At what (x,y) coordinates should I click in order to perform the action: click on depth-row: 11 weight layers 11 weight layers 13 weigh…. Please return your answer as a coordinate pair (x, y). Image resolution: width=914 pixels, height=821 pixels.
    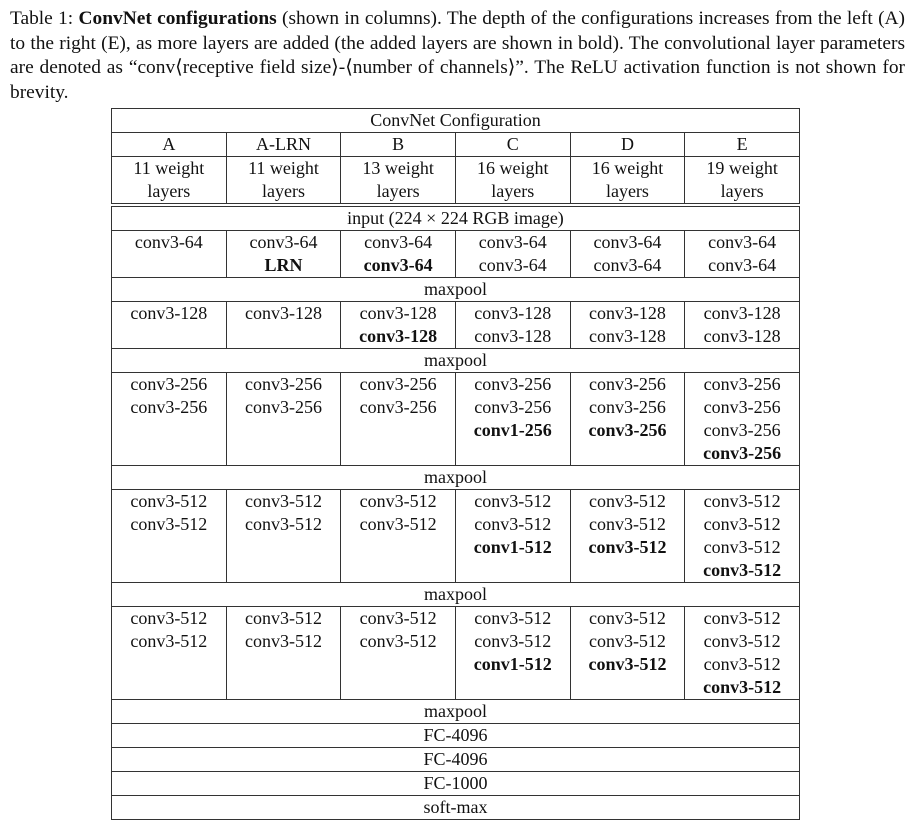
    Looking at the image, I should click on (455, 180).